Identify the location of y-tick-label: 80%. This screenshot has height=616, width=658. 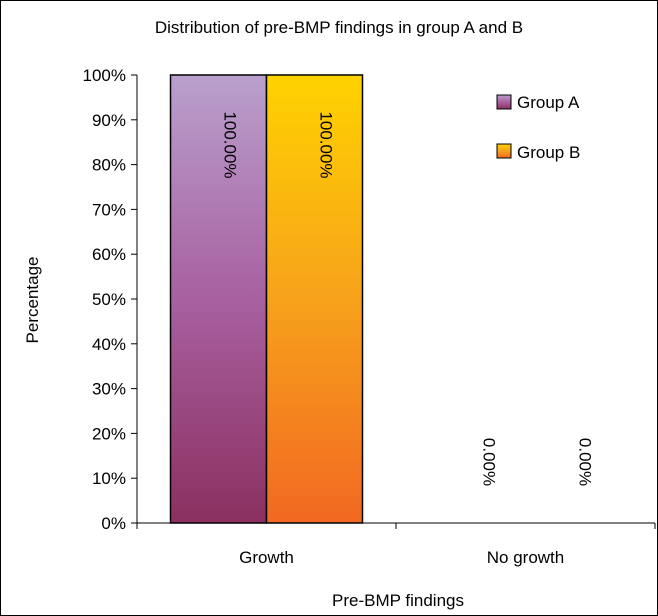
(109, 165).